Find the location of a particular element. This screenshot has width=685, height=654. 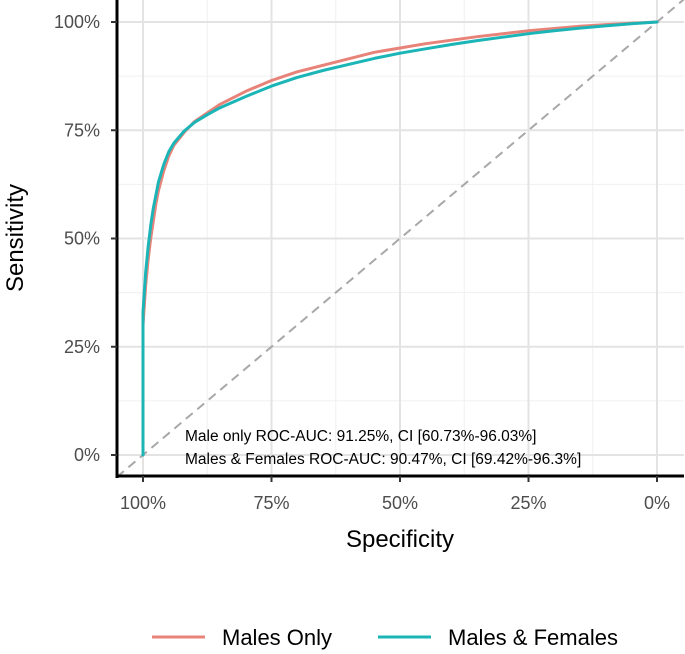

y-tick-label: 0% is located at coordinates (87, 455).